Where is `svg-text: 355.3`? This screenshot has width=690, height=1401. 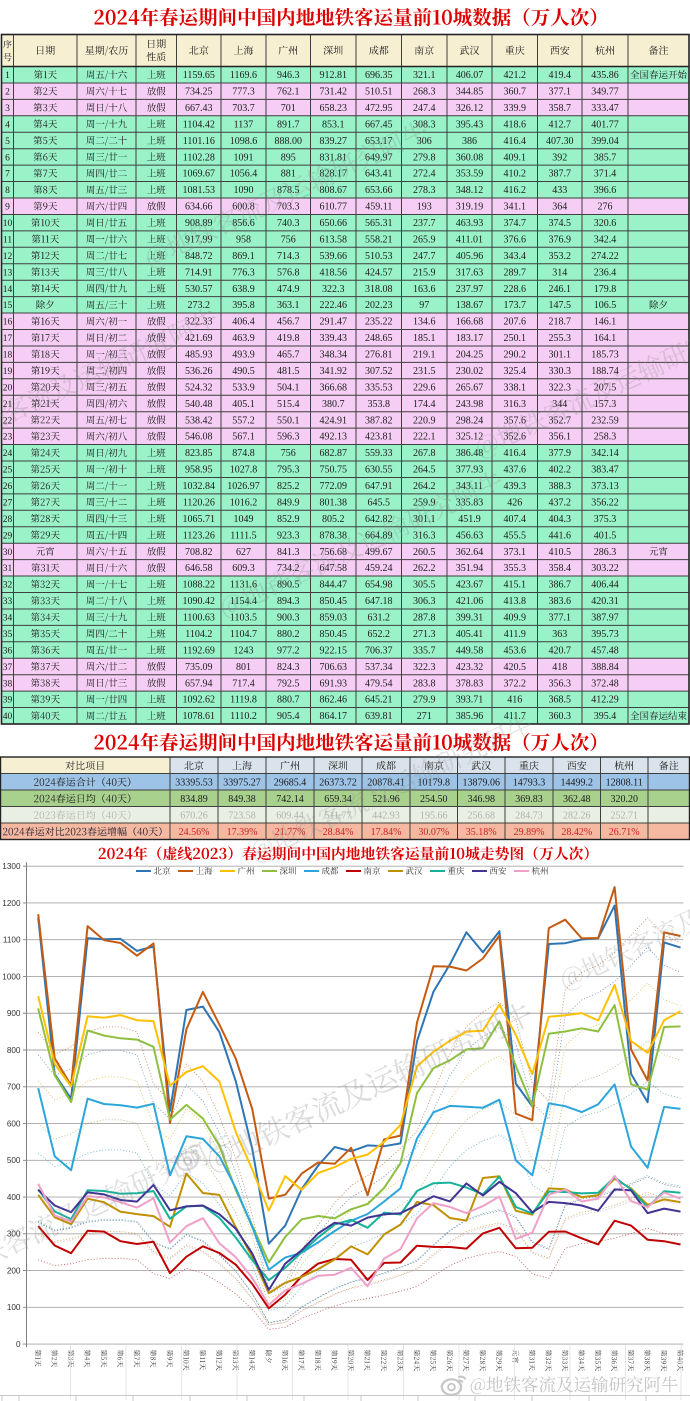
svg-text: 355.3 is located at coordinates (515, 568).